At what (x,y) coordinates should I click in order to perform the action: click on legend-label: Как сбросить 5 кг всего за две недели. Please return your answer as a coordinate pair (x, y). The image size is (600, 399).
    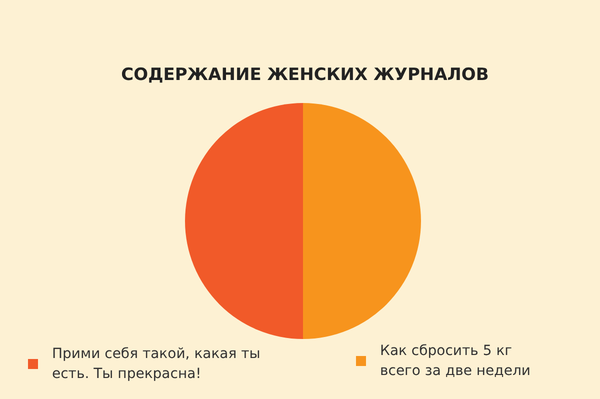
    Looking at the image, I should click on (456, 361).